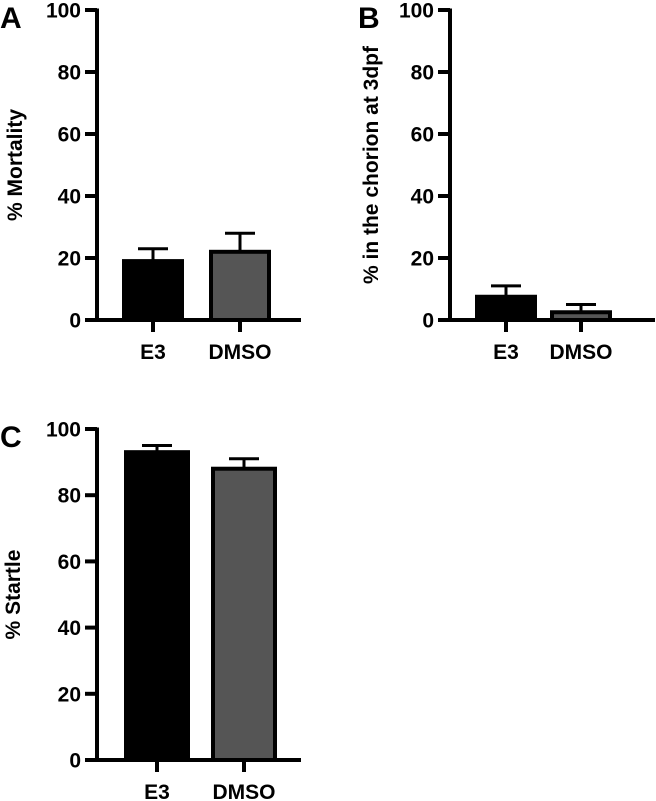  What do you see at coordinates (11, 437) in the screenshot?
I see `panel-letter: C` at bounding box center [11, 437].